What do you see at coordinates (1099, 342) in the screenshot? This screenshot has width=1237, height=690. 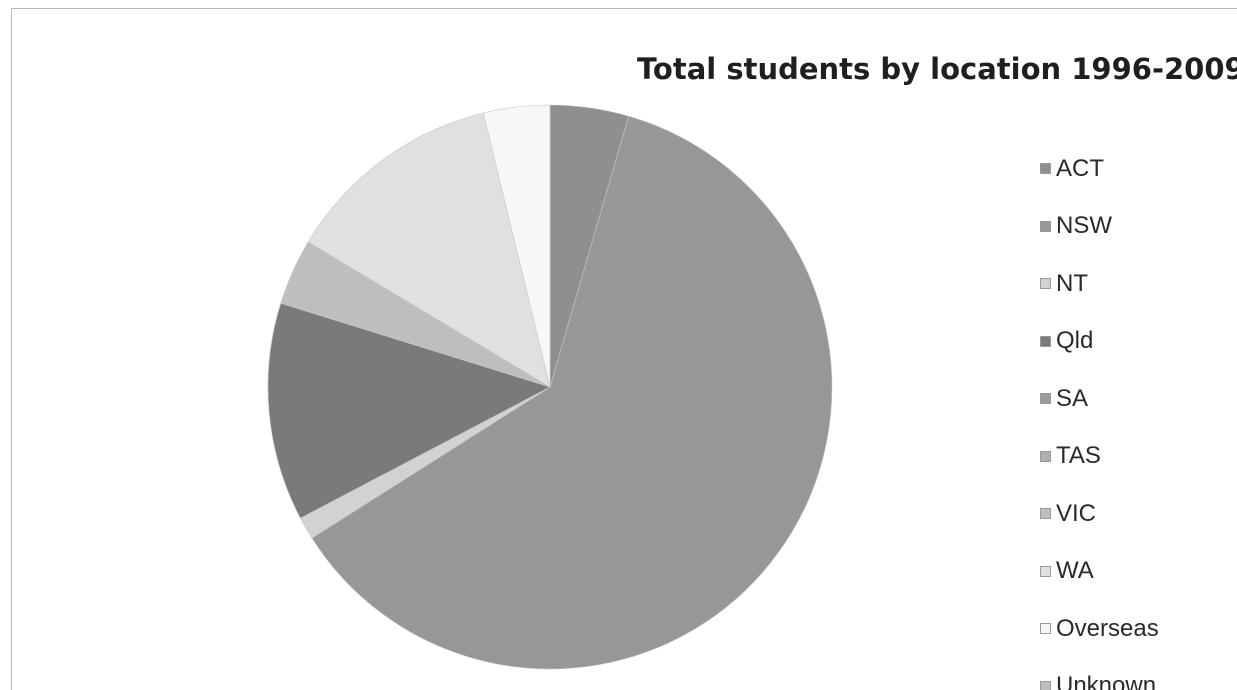 I see `legend-item-qld: Qld` at bounding box center [1099, 342].